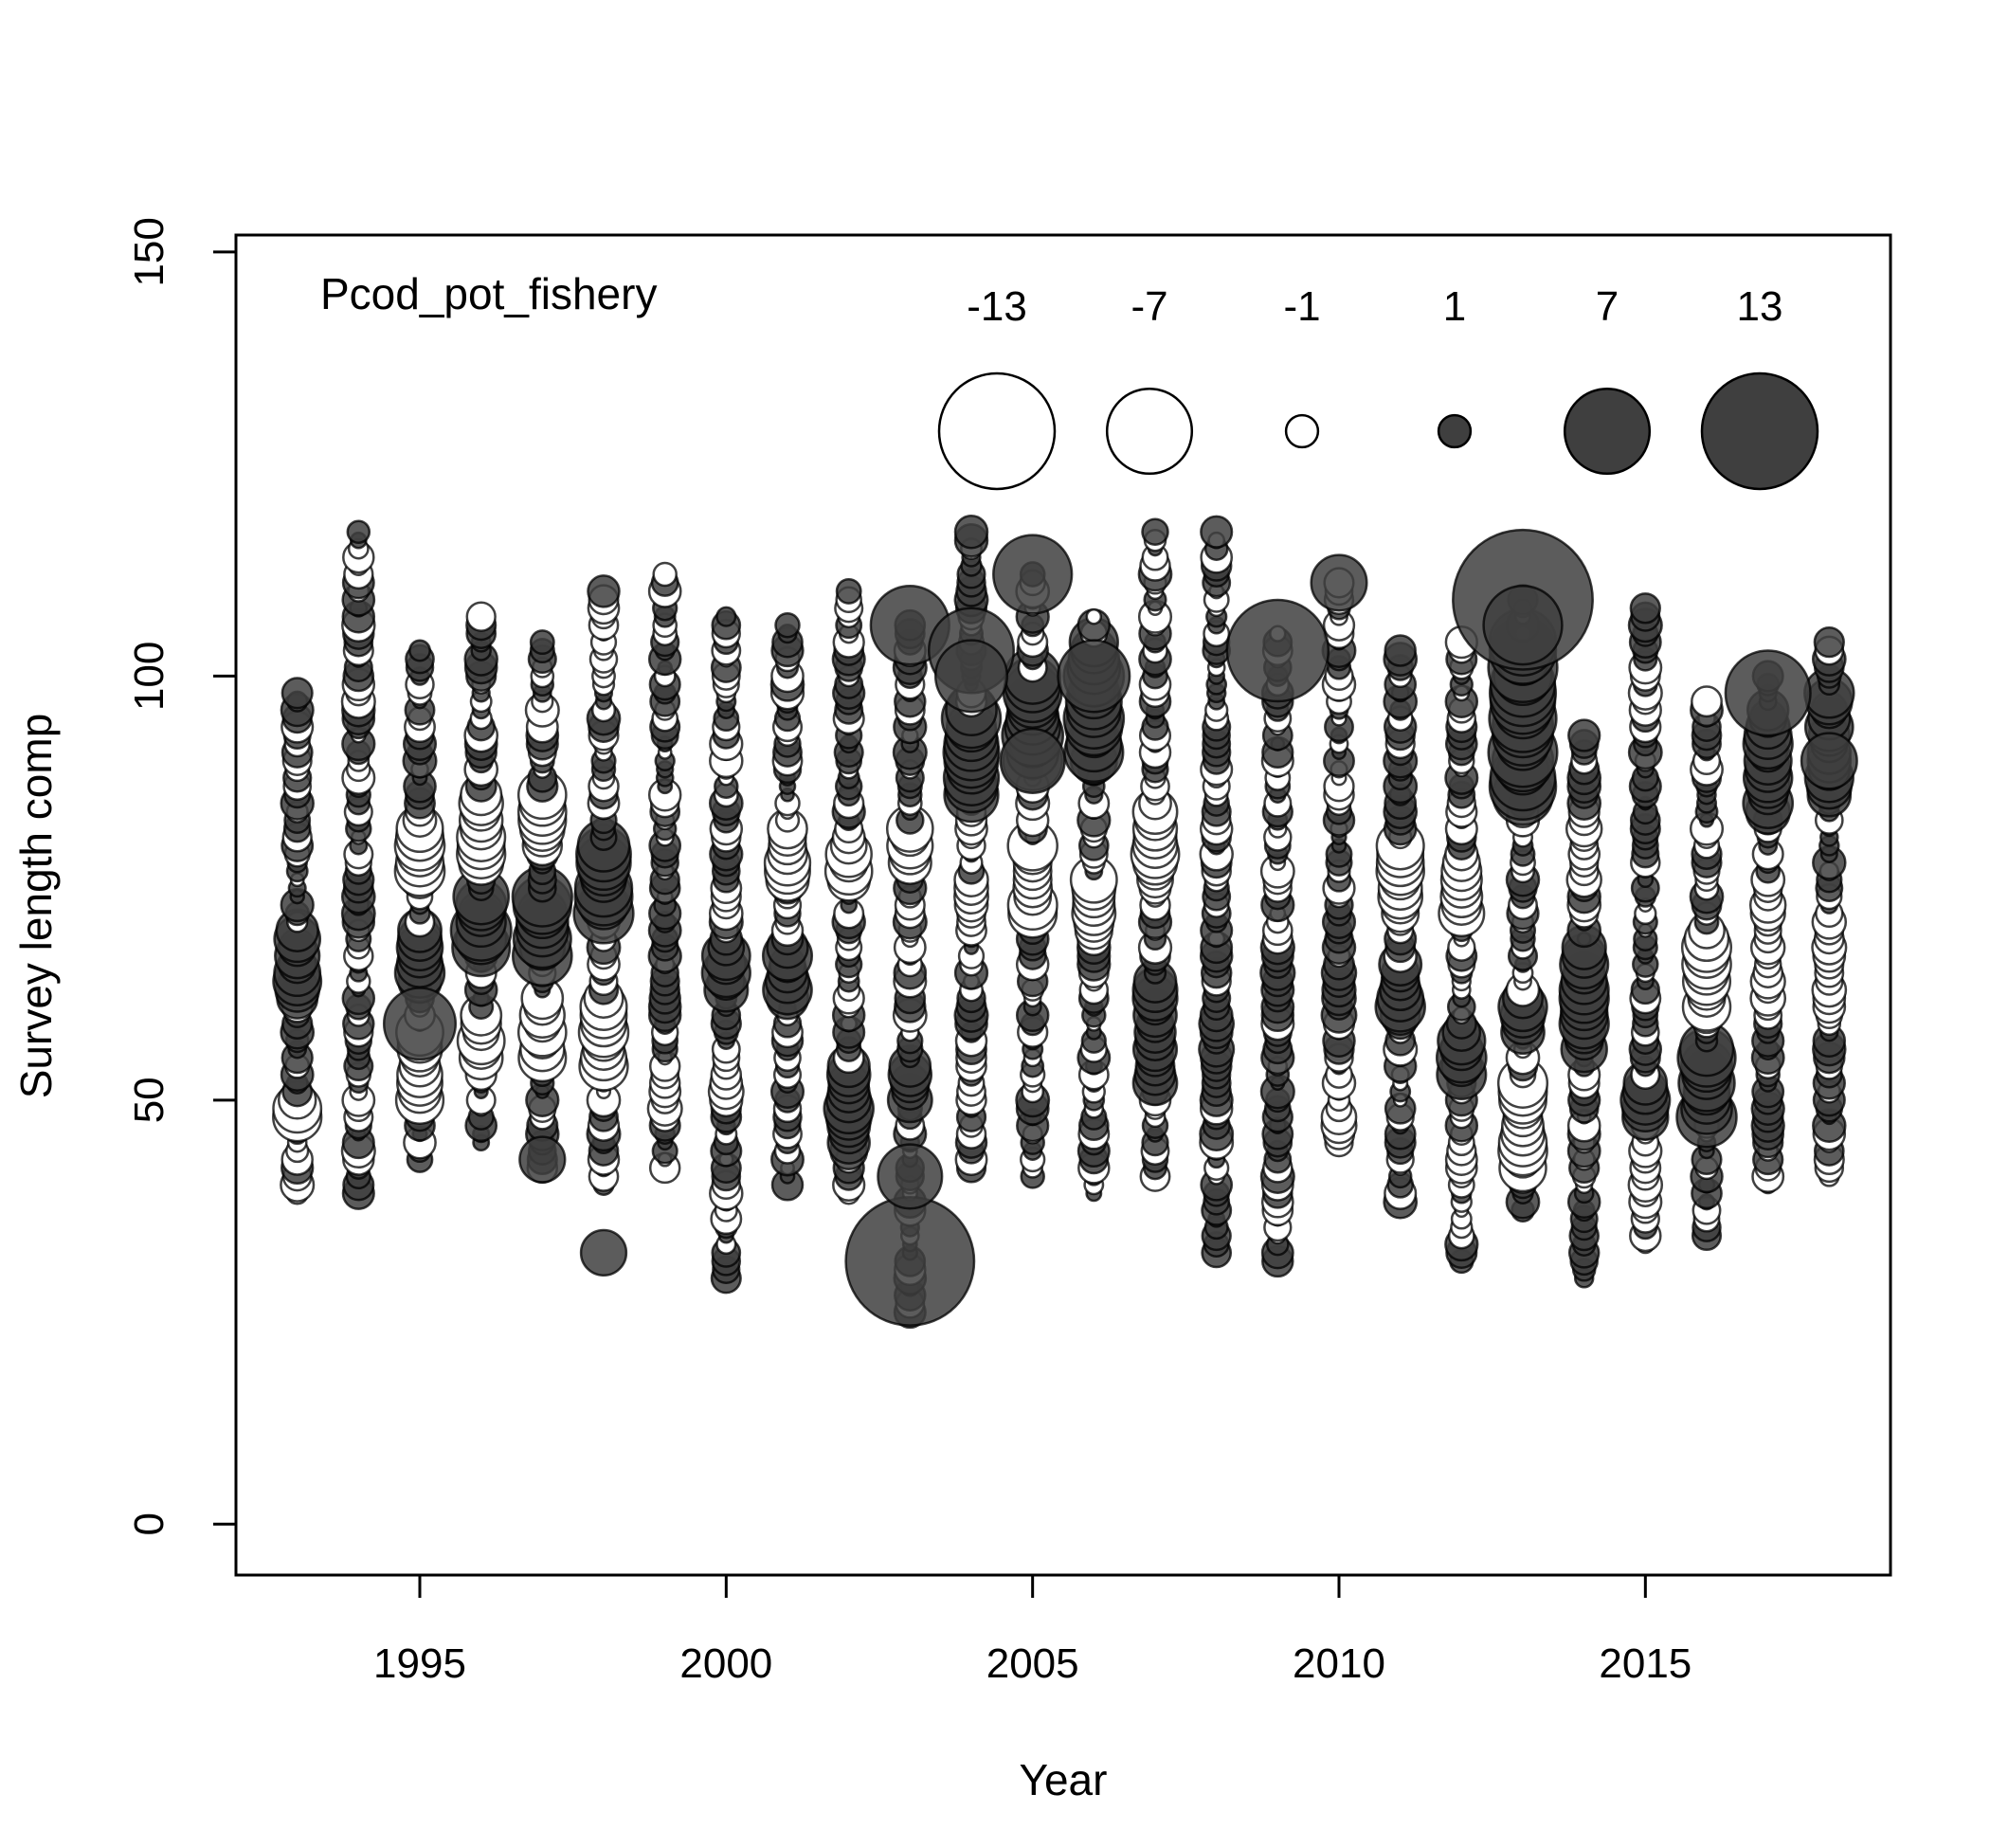  I want to click on y-tick-label-3: 150, so click(149, 252).